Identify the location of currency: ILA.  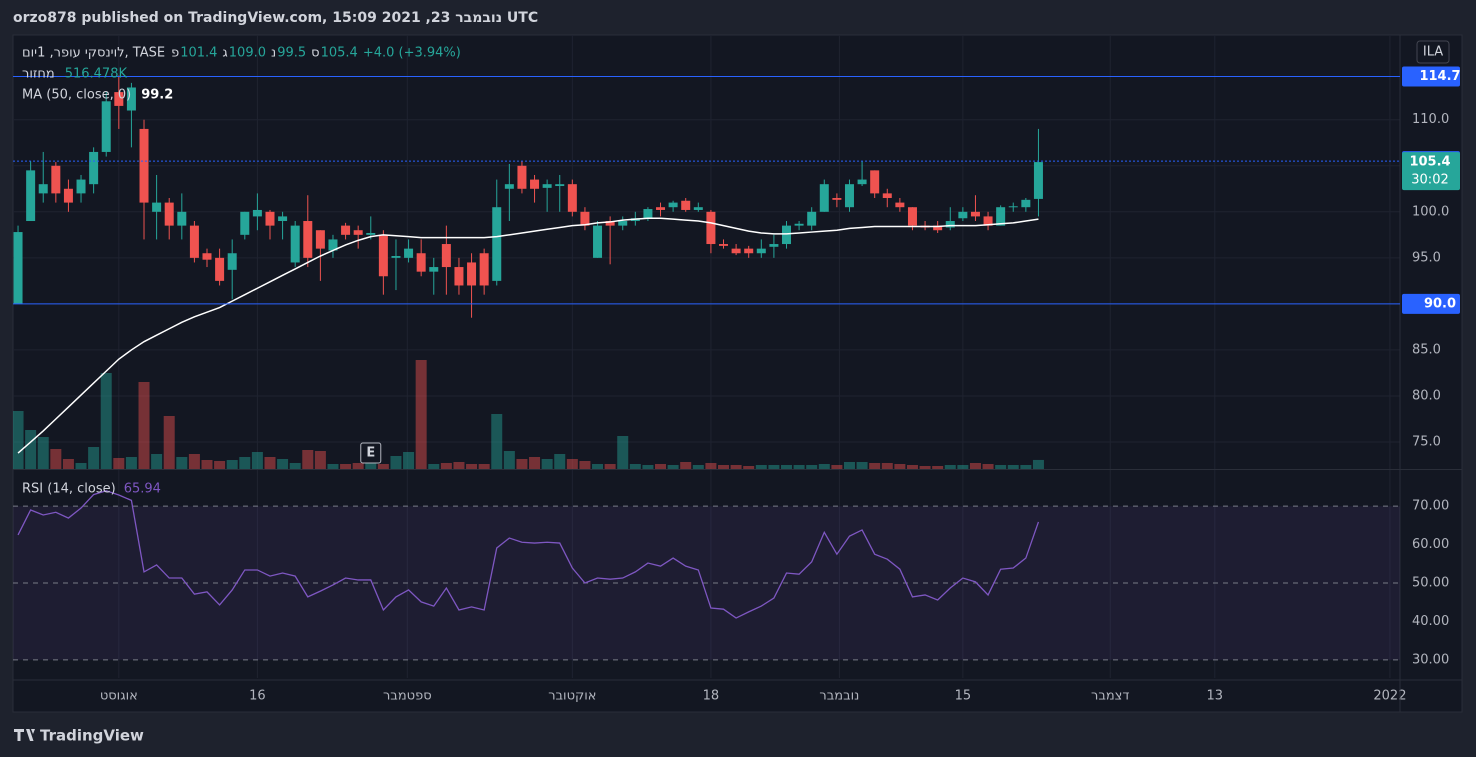
(1433, 52).